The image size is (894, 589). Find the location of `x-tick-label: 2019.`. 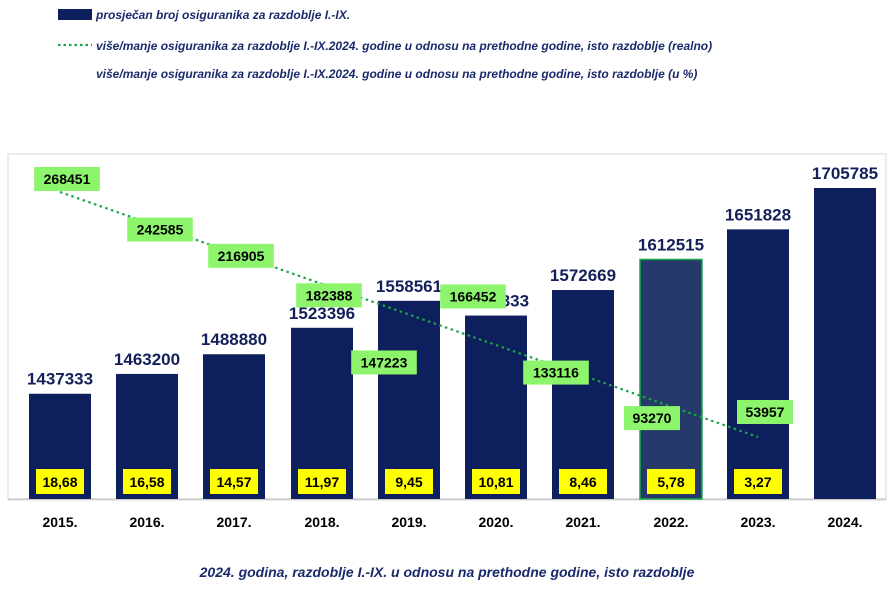

x-tick-label: 2019. is located at coordinates (408, 522).